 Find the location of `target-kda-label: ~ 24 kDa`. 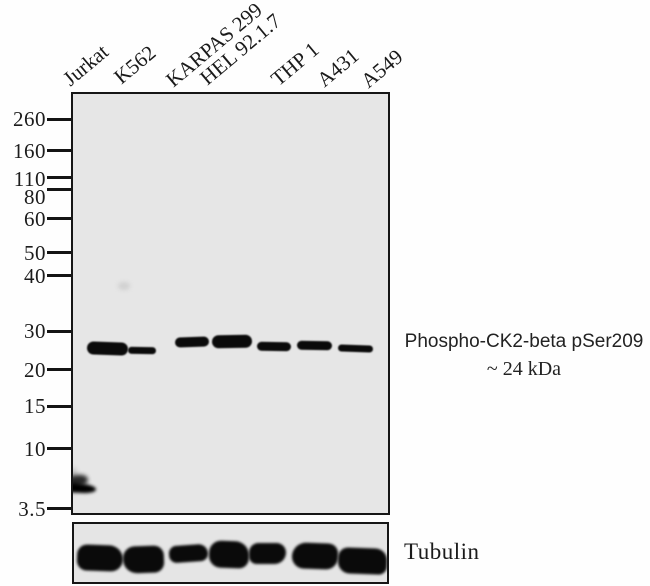

target-kda-label: ~ 24 kDa is located at coordinates (524, 369).